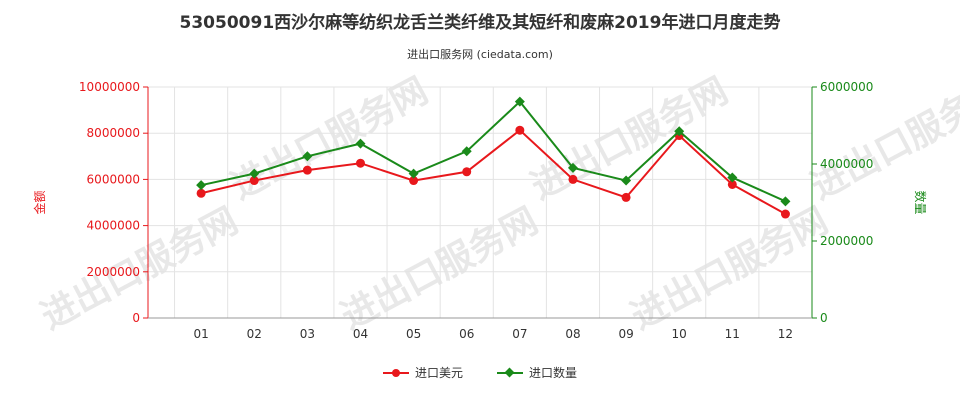 Image resolution: width=960 pixels, height=400 pixels. I want to click on x-tick-label: 10, so click(679, 334).